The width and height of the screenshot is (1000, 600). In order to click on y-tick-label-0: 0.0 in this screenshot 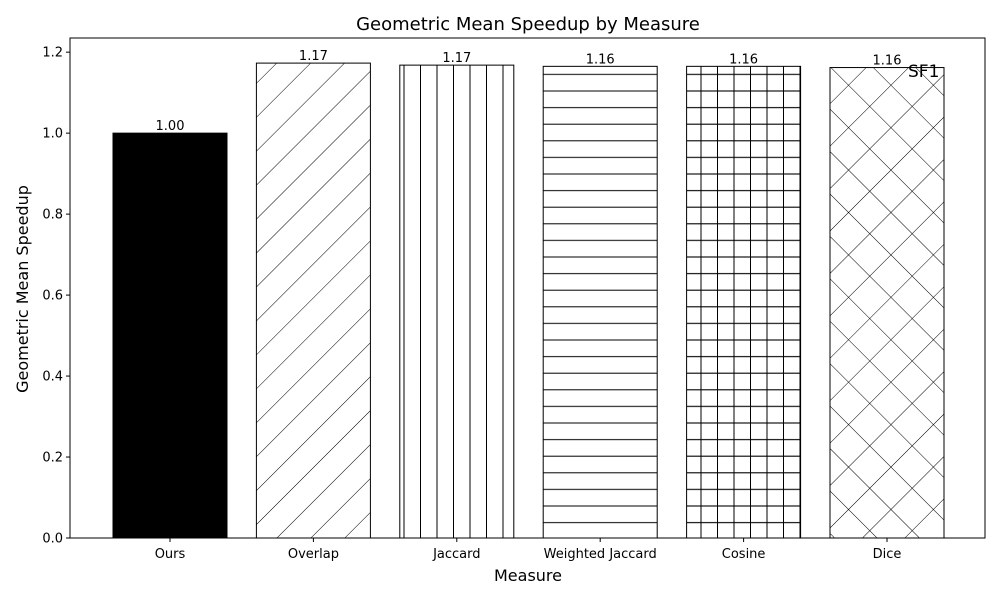, I will do `click(52, 539)`.